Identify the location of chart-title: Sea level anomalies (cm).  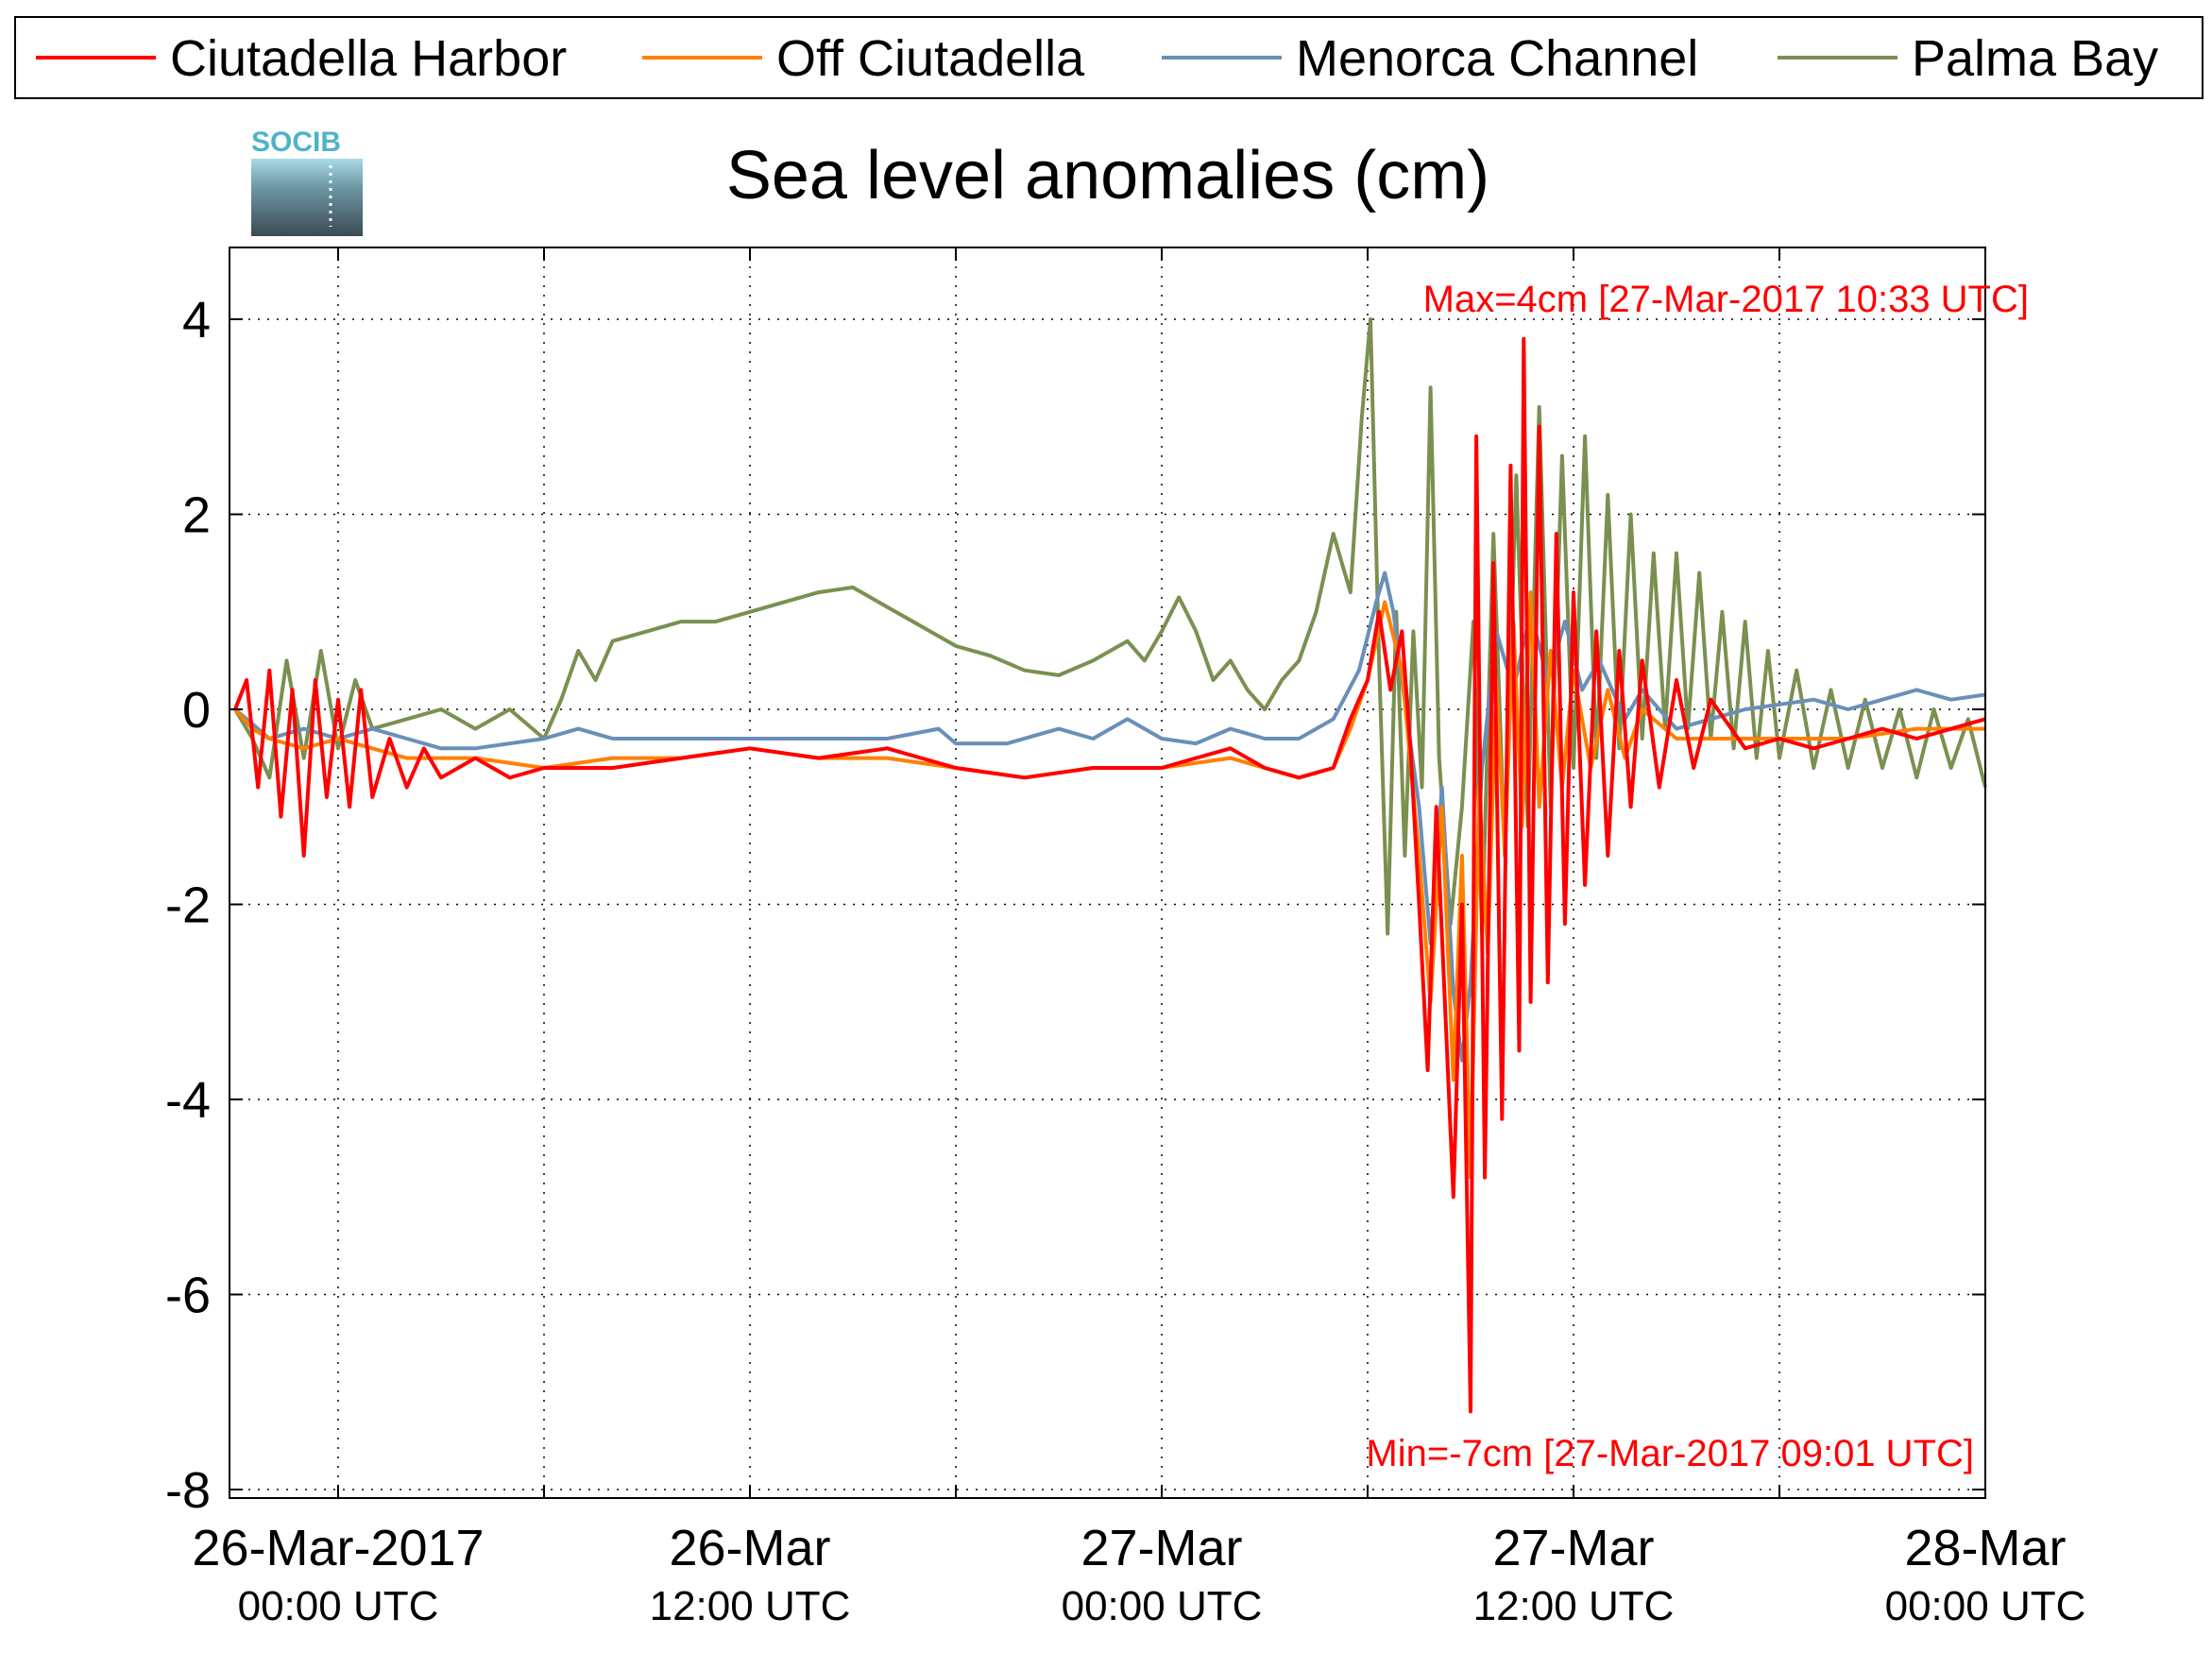
(1107, 176).